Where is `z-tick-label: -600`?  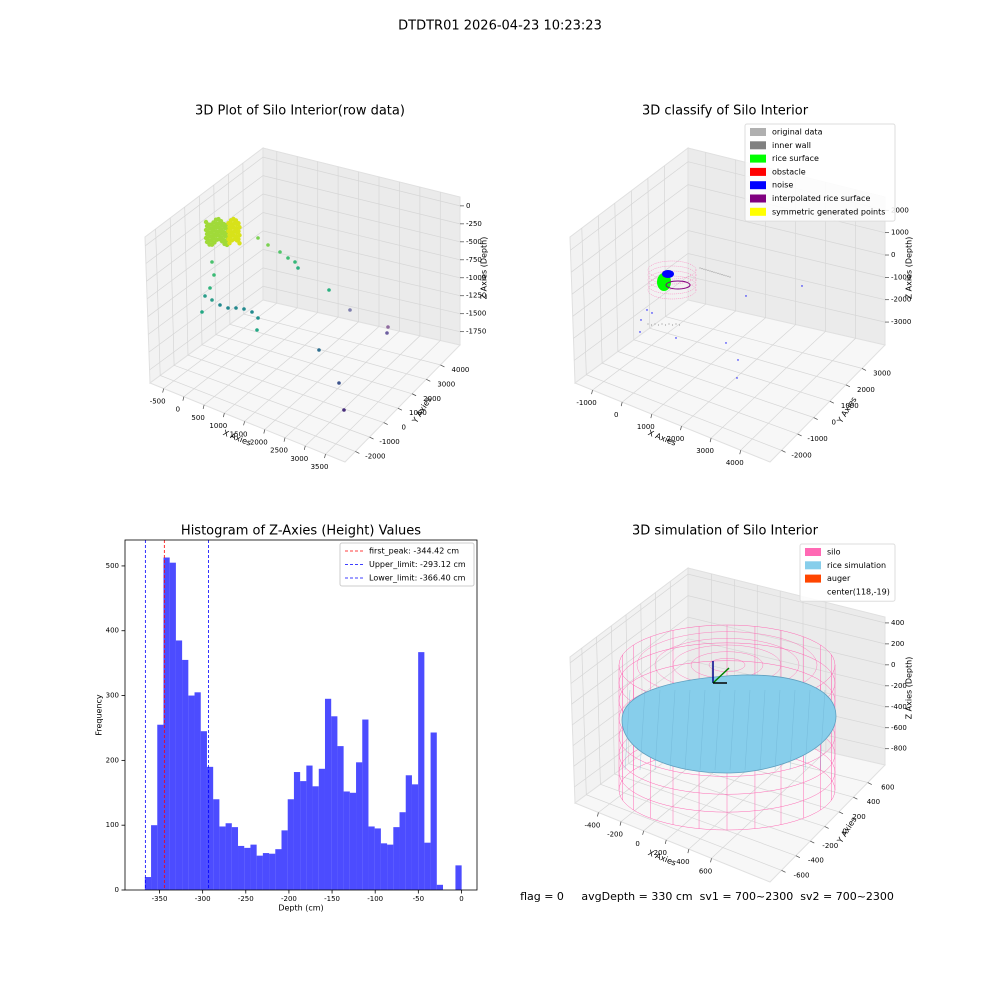 z-tick-label: -600 is located at coordinates (899, 728).